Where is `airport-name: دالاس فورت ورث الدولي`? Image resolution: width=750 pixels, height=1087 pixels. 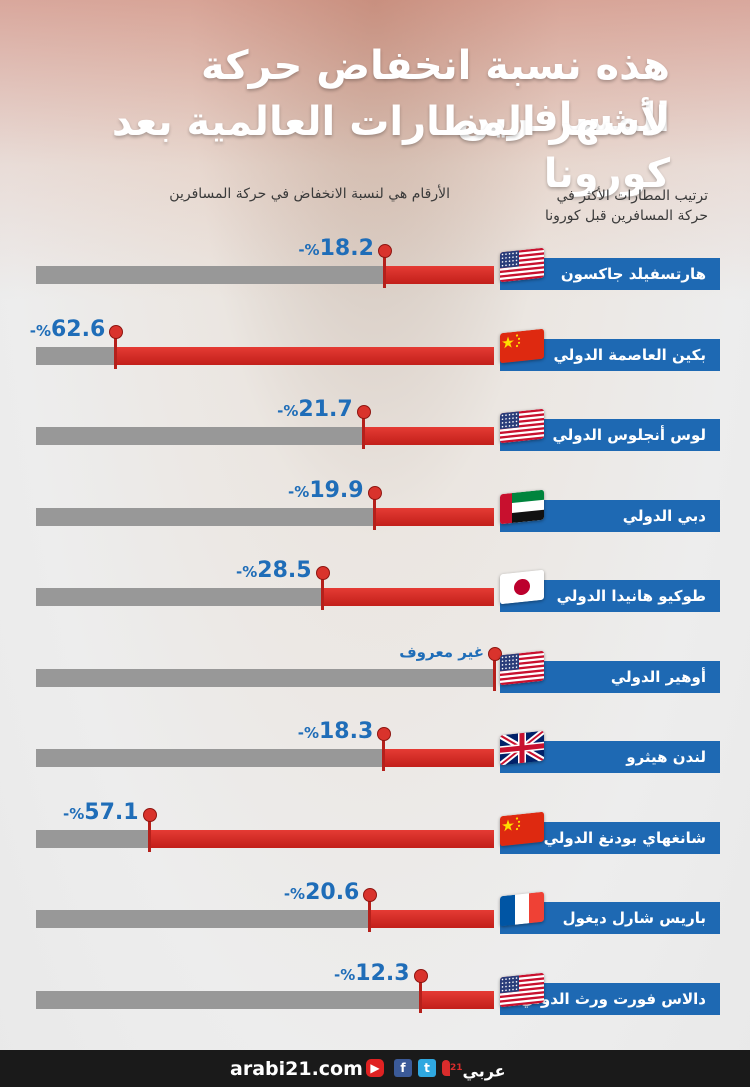 airport-name: دالاس فورت ورث الدولي is located at coordinates (613, 998).